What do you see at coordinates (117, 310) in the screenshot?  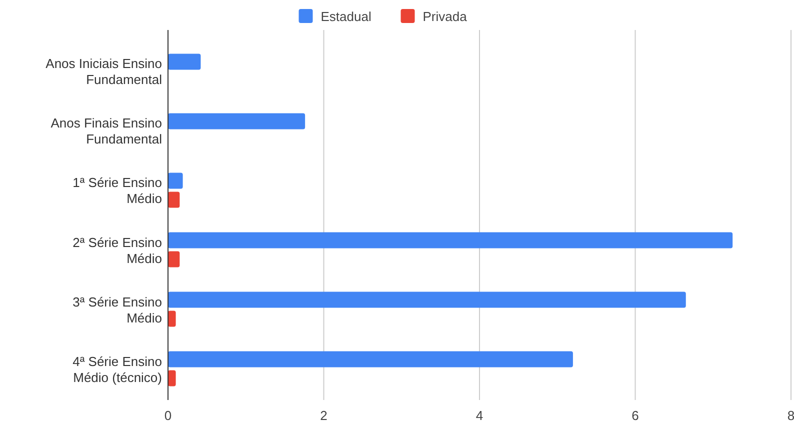 I see `y-tick-label: 3ª Série Ensino Médio` at bounding box center [117, 310].